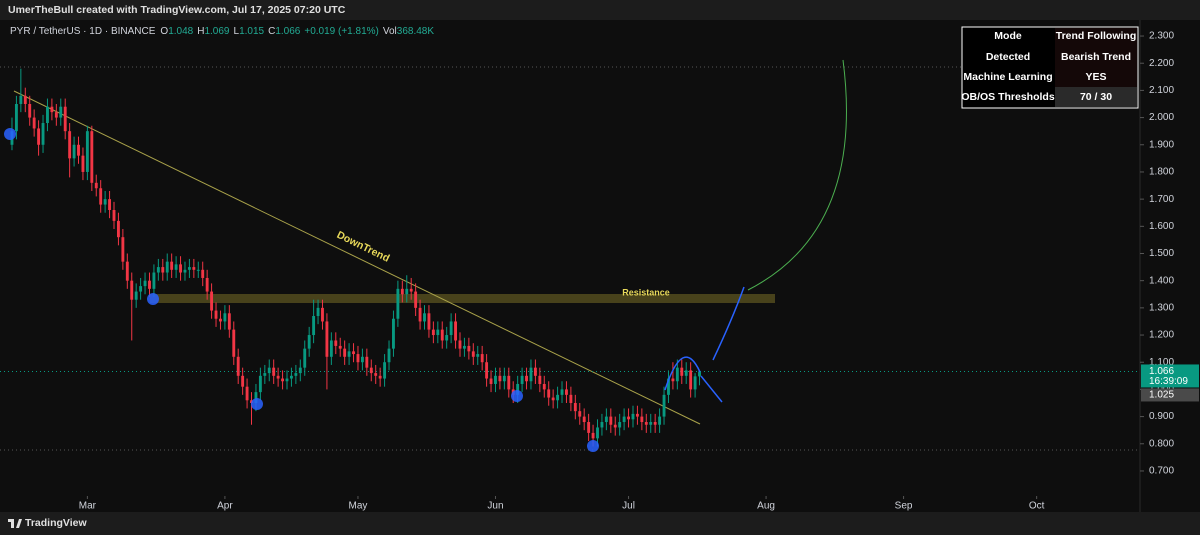  Describe the element at coordinates (237, 31) in the screenshot. I see `low-label: L` at that location.